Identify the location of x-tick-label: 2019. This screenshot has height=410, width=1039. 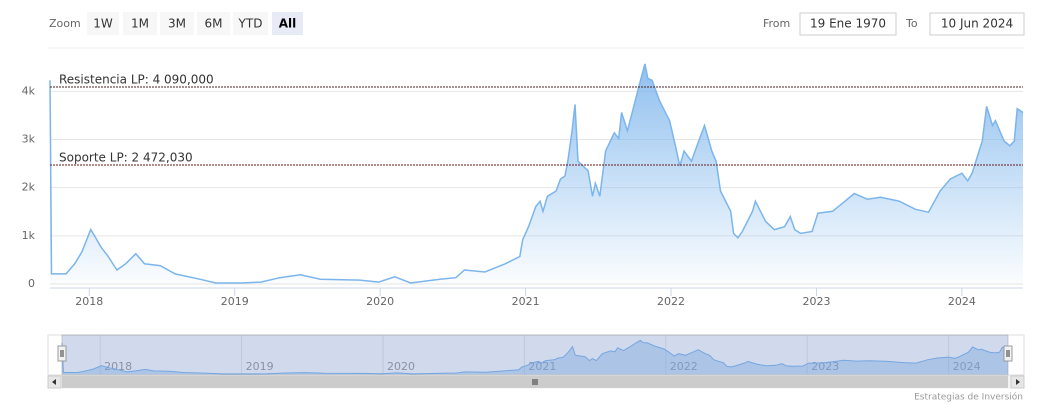
(235, 301).